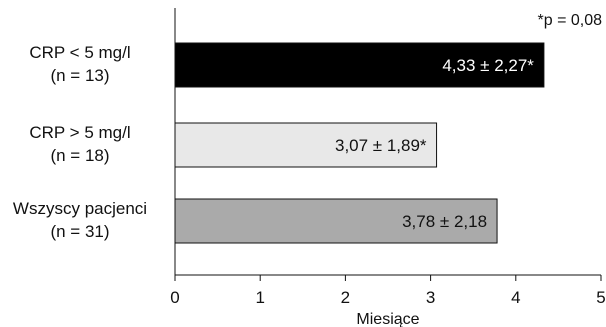 The width and height of the screenshot is (606, 327). Describe the element at coordinates (345, 297) in the screenshot. I see `x-tick-label-2: 2` at that location.